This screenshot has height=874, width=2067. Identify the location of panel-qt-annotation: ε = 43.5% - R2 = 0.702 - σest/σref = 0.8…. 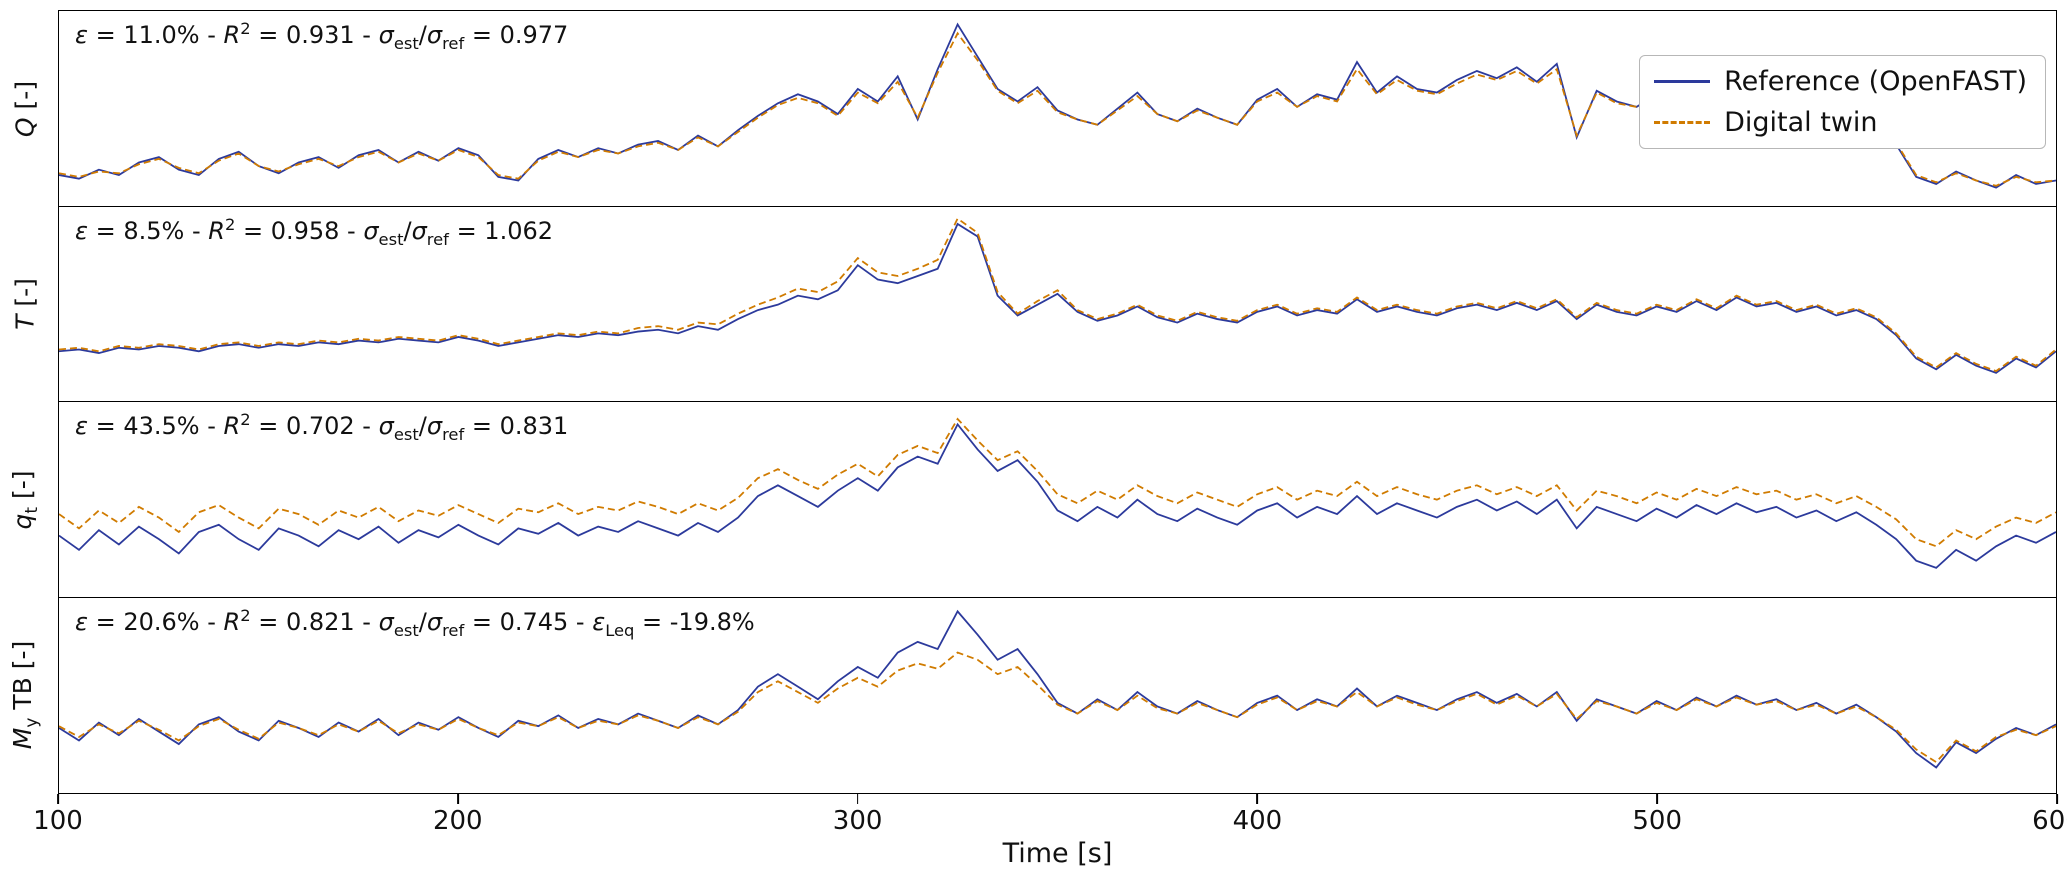
(322, 427).